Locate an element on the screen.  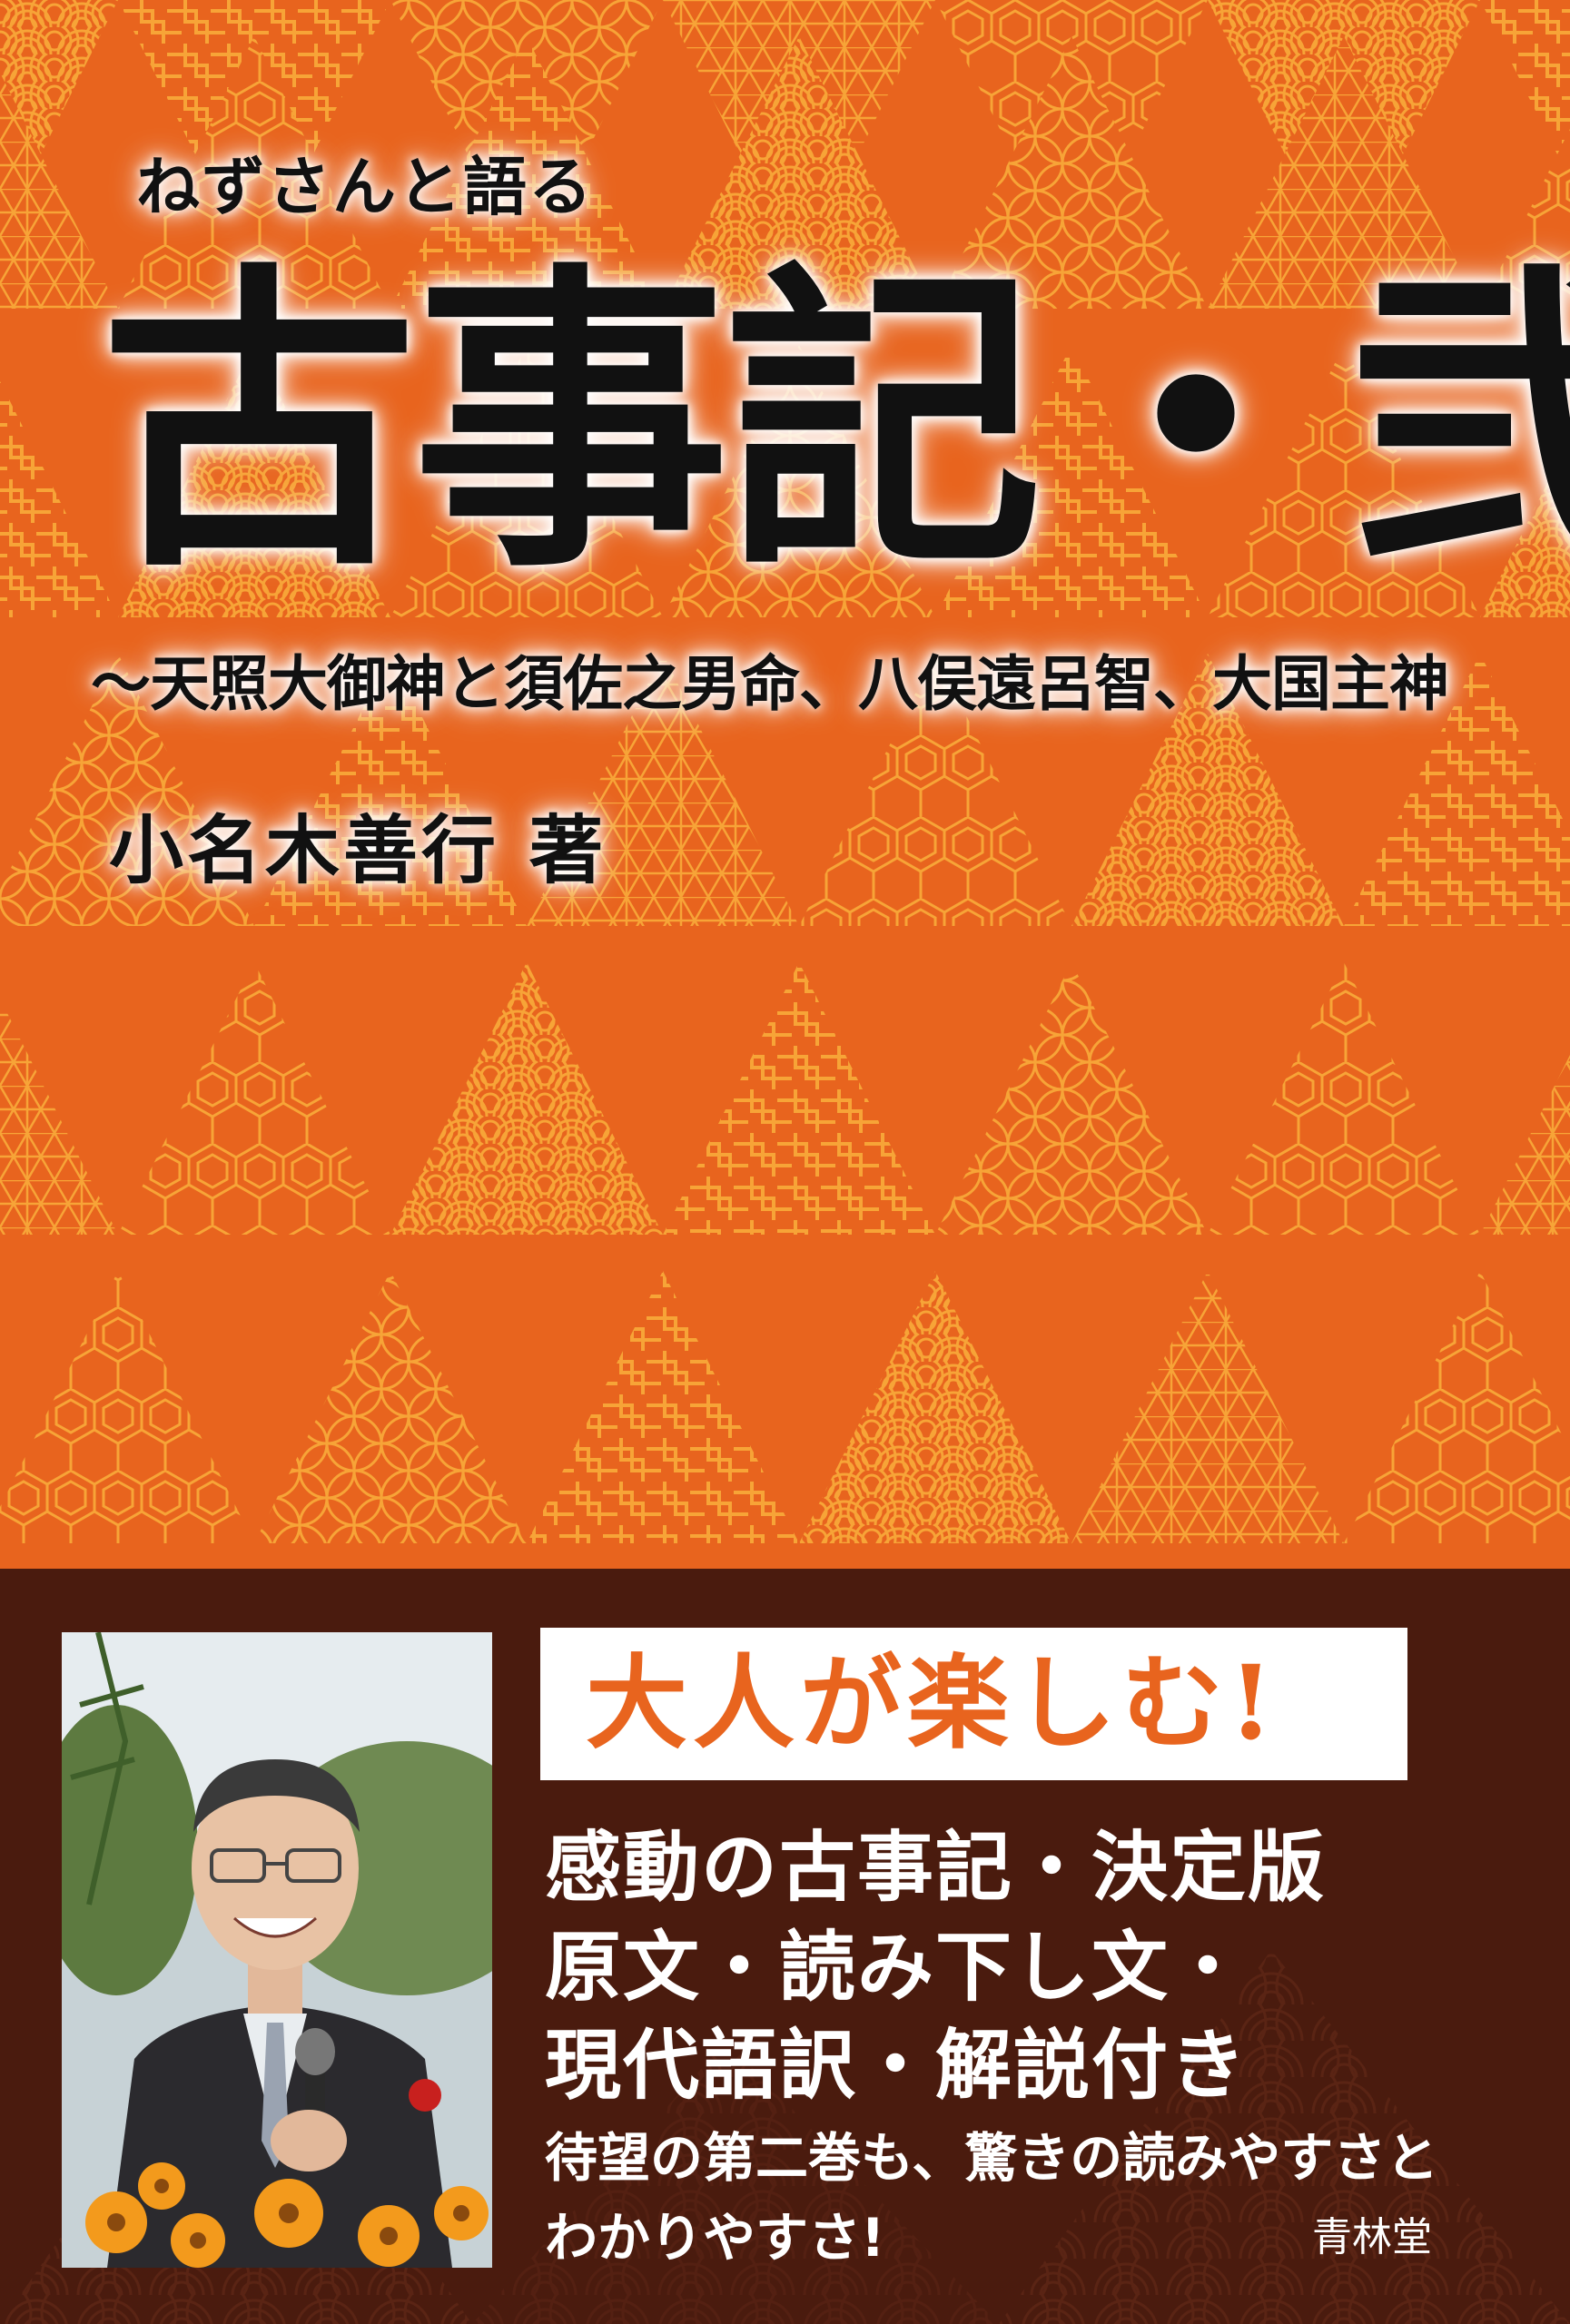
author-photo is located at coordinates (277, 1950).